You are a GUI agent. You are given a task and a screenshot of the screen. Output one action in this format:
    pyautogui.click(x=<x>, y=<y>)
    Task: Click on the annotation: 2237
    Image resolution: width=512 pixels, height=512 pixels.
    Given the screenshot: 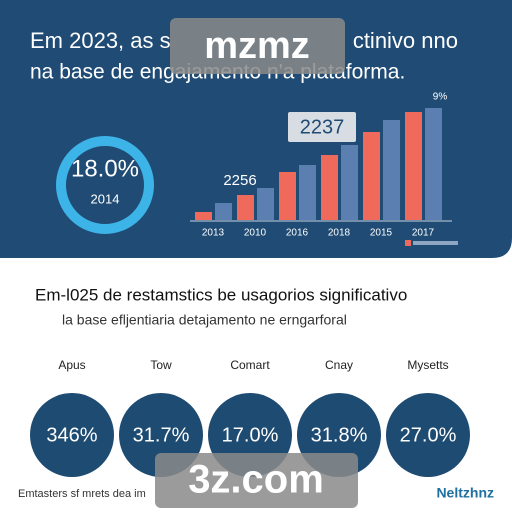 What is the action you would take?
    pyautogui.click(x=322, y=127)
    